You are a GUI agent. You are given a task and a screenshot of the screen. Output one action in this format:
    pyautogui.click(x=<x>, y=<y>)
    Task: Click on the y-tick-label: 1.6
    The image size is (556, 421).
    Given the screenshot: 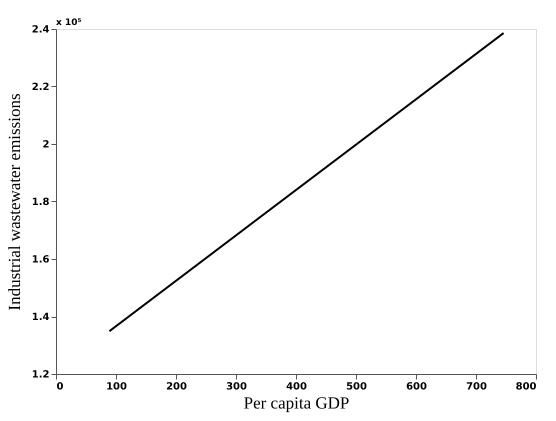 What is the action you would take?
    pyautogui.click(x=41, y=260)
    